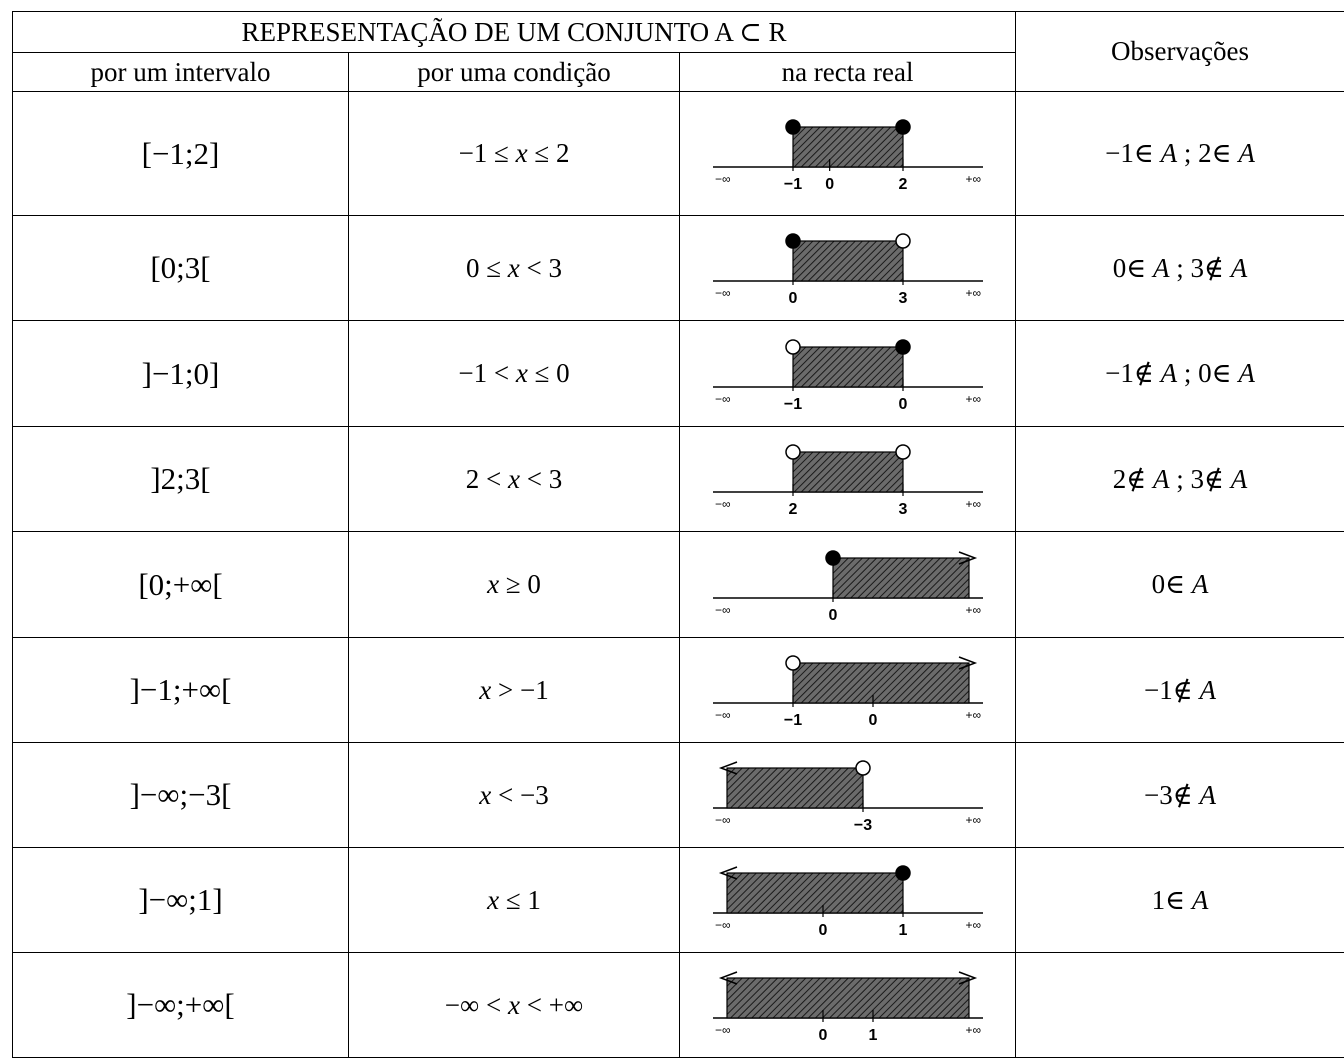 The width and height of the screenshot is (1344, 1058). What do you see at coordinates (514, 374) in the screenshot?
I see `condition-cell: −1 < x ≤ 0` at bounding box center [514, 374].